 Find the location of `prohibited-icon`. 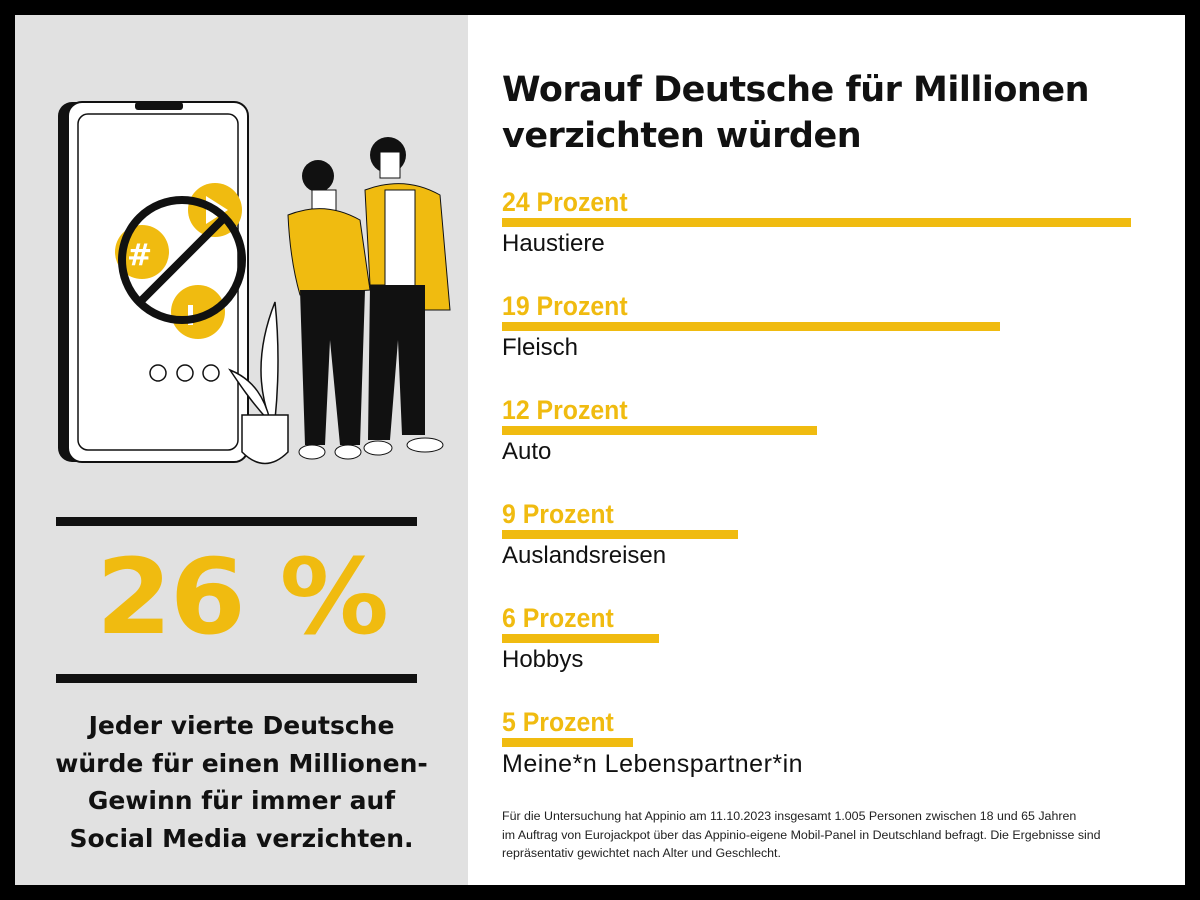

prohibited-icon is located at coordinates (182, 260).